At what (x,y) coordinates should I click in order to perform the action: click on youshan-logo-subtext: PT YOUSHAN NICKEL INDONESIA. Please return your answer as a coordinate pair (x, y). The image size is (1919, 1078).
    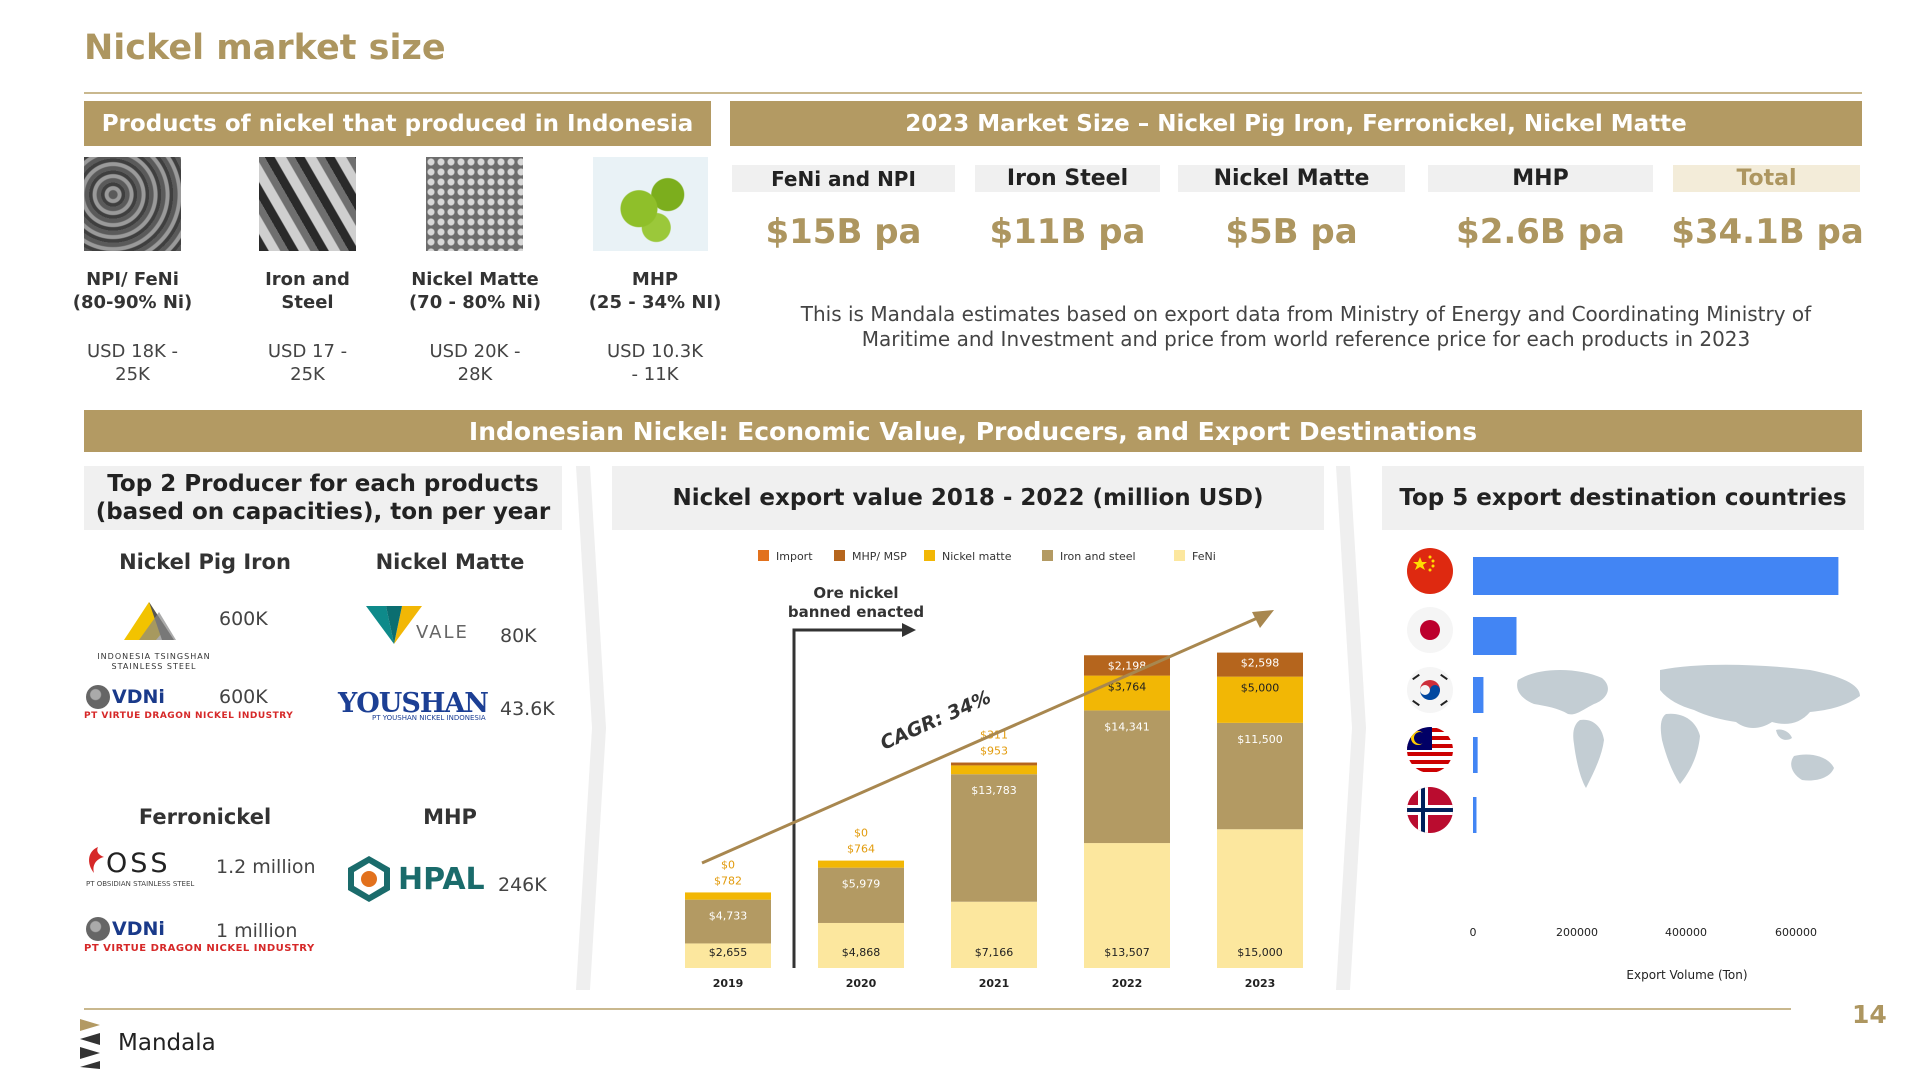
    Looking at the image, I should click on (429, 718).